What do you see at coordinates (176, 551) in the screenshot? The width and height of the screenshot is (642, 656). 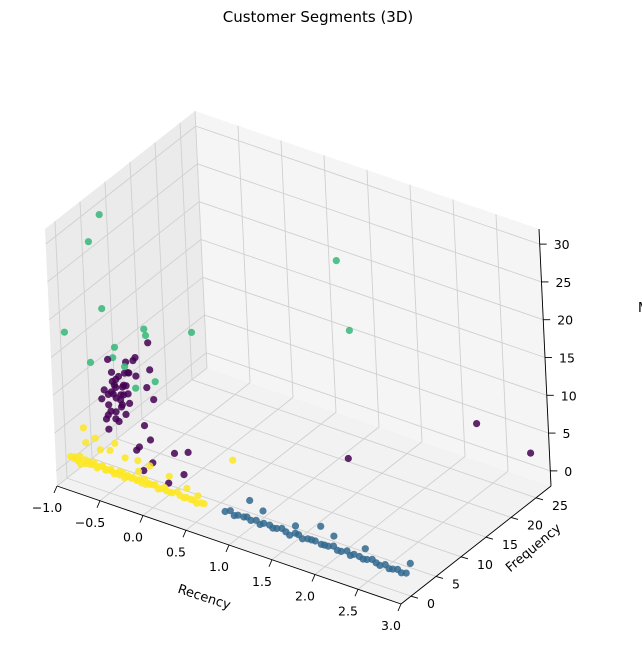 I see `x-tick-label: 0.5` at bounding box center [176, 551].